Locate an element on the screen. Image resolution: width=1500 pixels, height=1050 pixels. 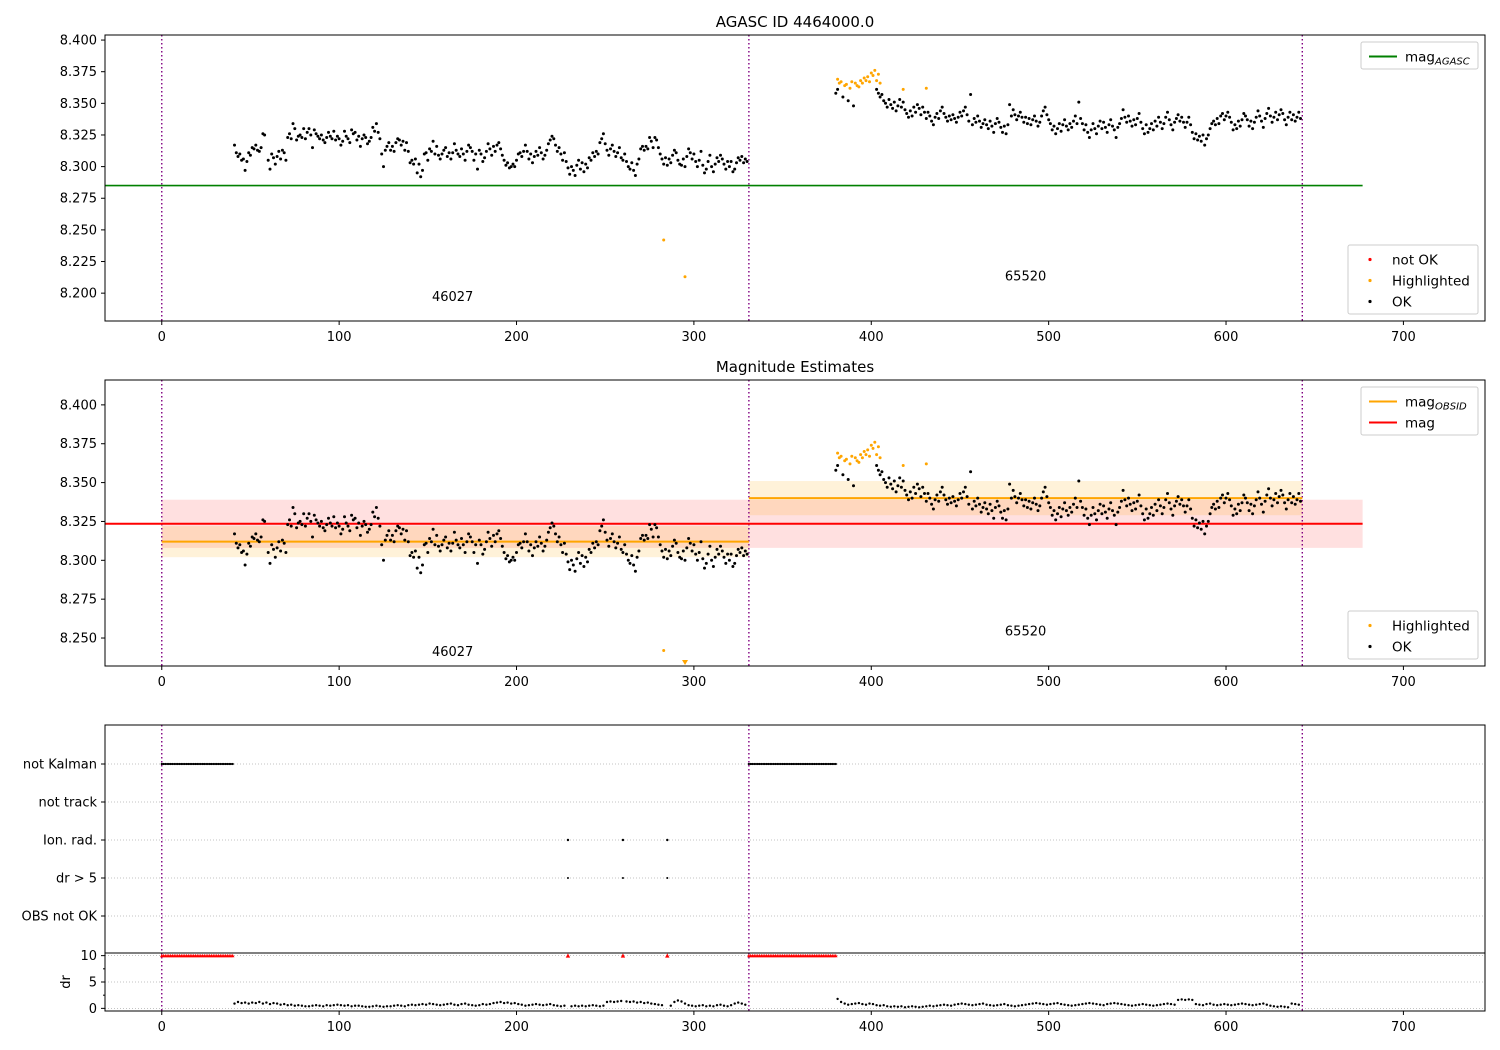
ok-point-series is located at coordinates (767, 519).